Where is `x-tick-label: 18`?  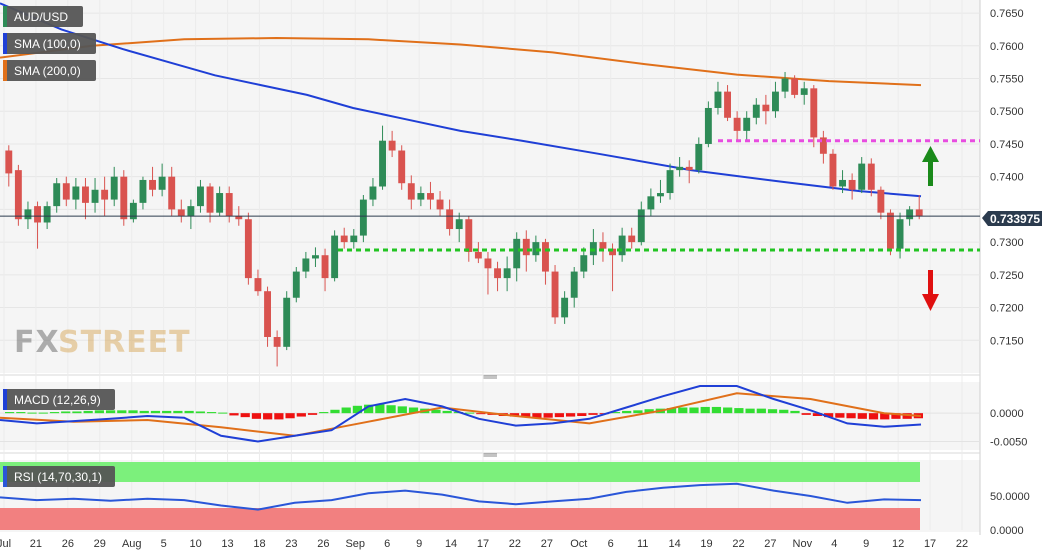
x-tick-label: 18 is located at coordinates (259, 544).